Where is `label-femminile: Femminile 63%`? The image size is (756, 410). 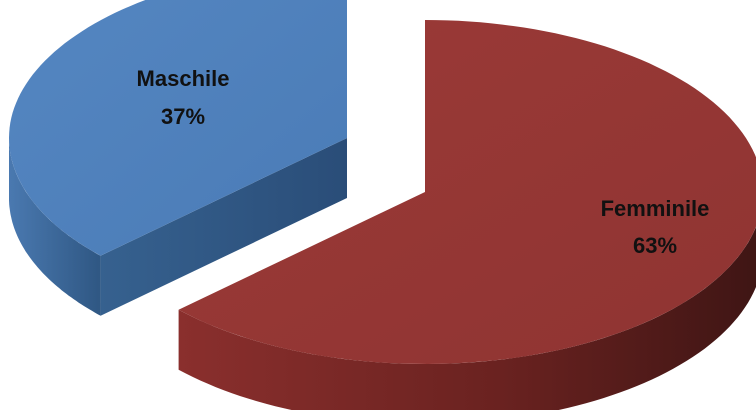
label-femminile: Femminile 63% is located at coordinates (655, 227).